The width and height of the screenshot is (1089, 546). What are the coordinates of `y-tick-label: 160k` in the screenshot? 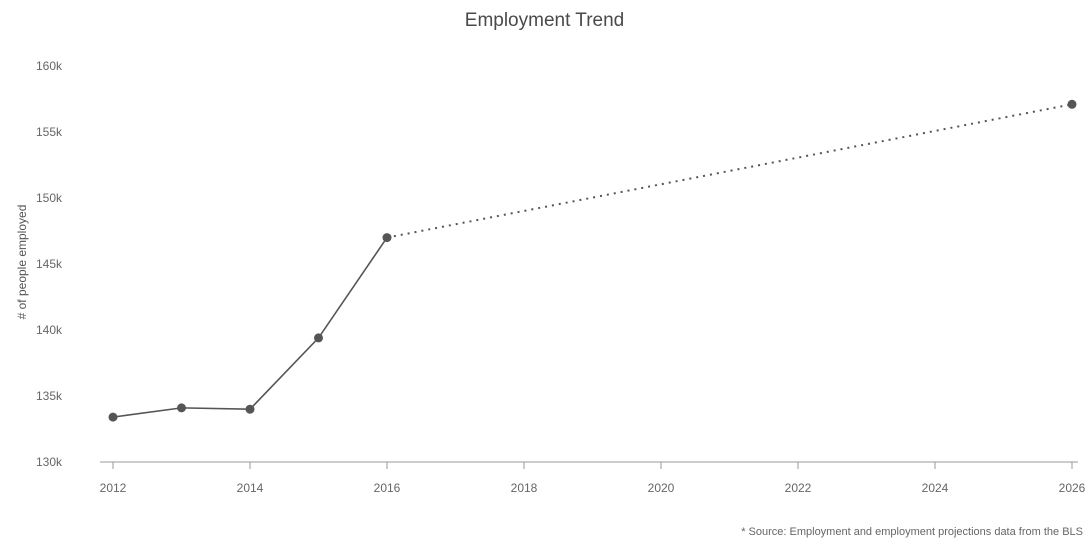 It's located at (49, 66).